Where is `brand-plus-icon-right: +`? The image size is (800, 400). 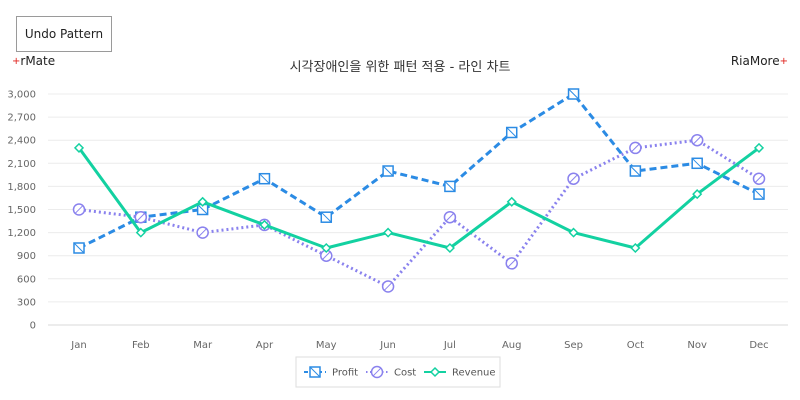
brand-plus-icon-right: + is located at coordinates (783, 61).